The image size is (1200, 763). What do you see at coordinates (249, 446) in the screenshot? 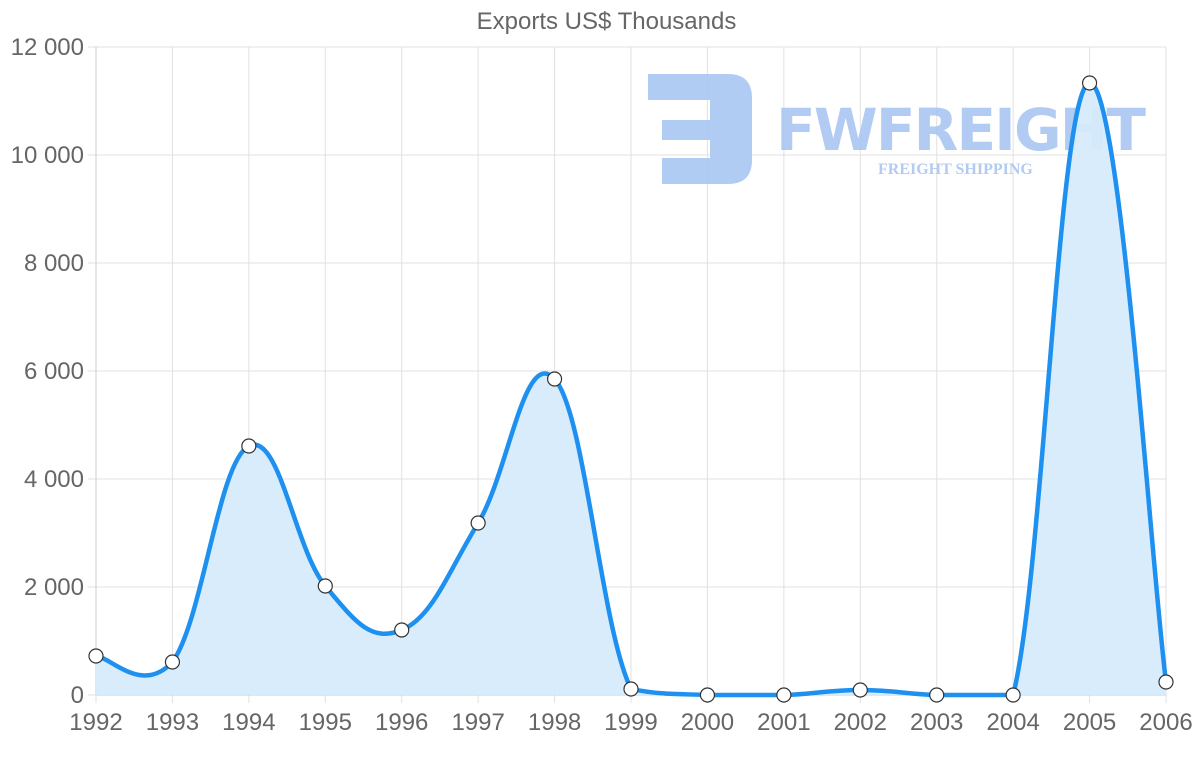
I see `data-point-1994` at bounding box center [249, 446].